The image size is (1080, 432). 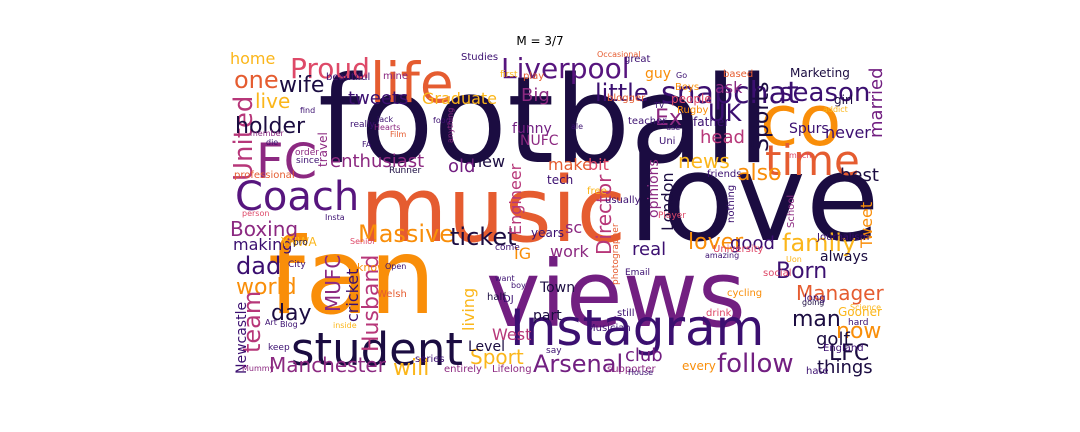 I want to click on word-supporter: supporter, so click(x=632, y=369).